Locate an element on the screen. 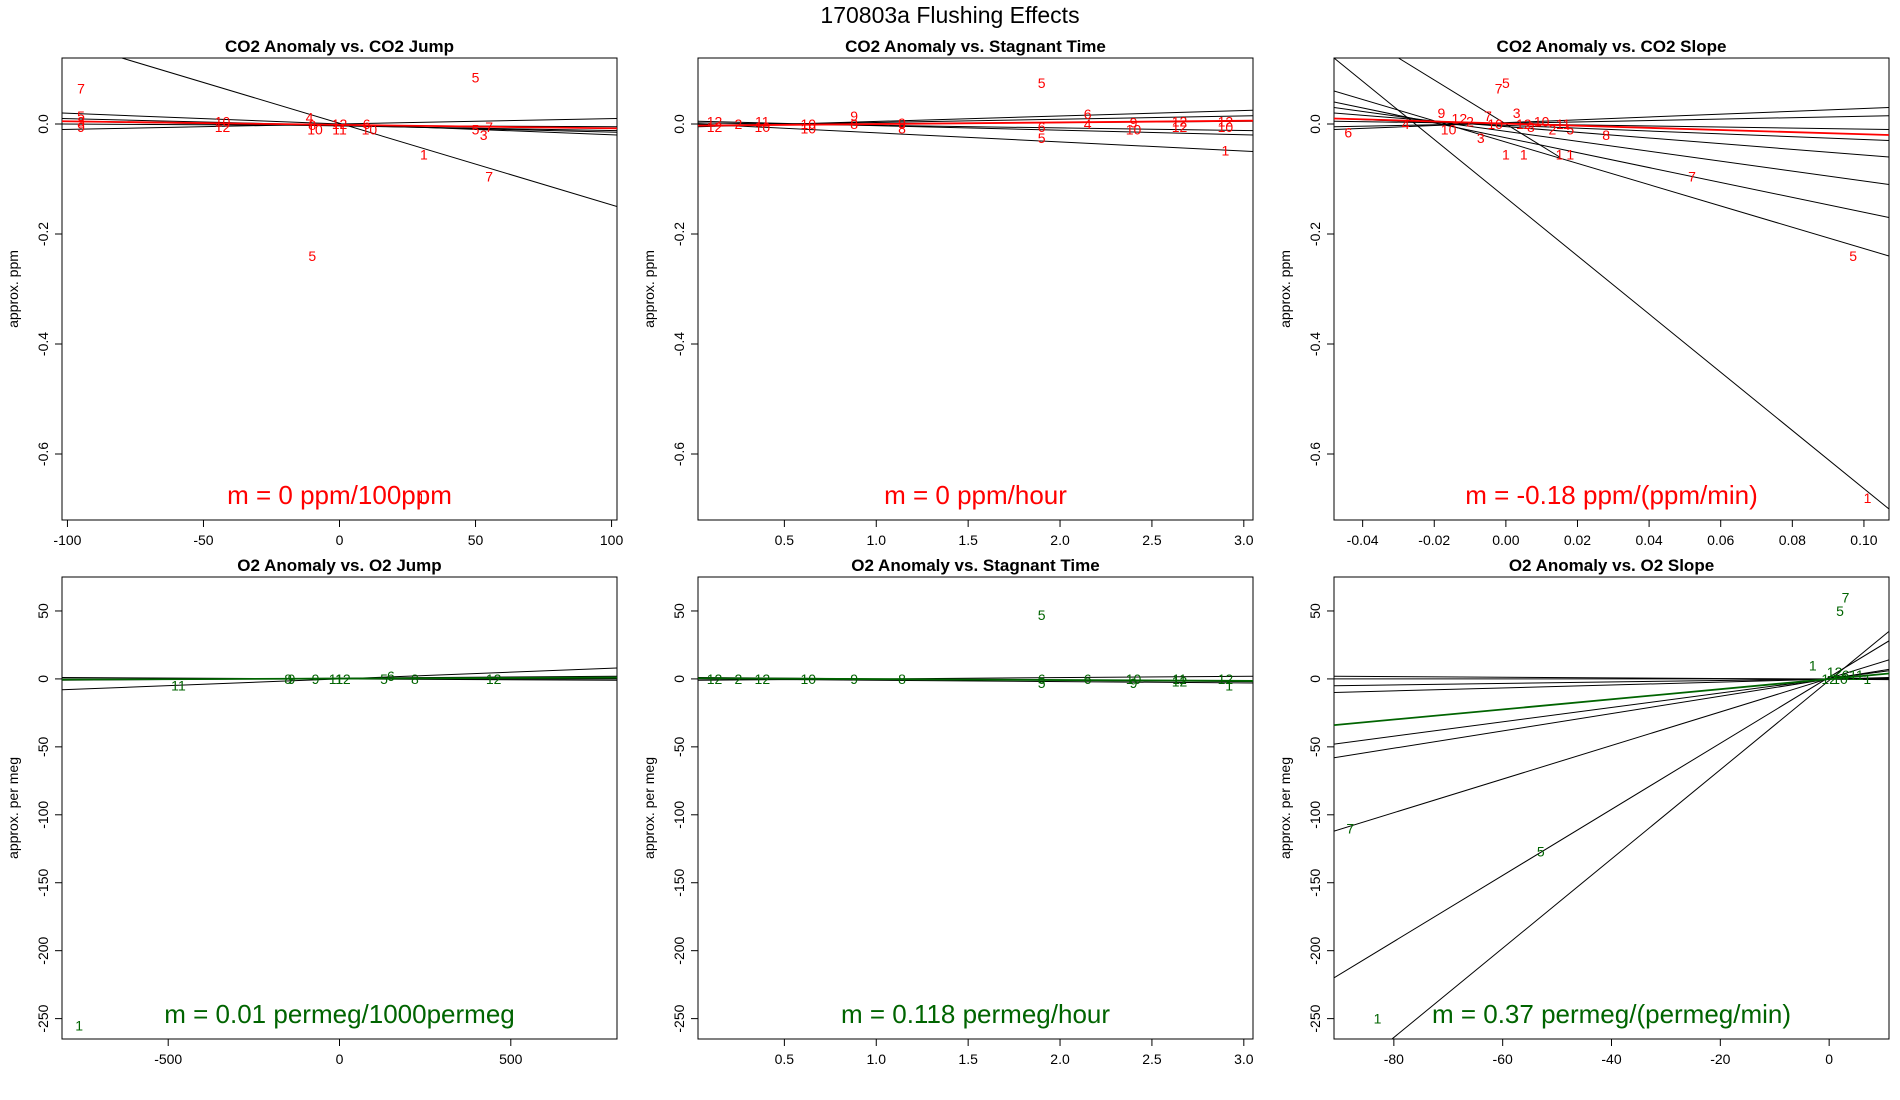 The height and width of the screenshot is (1100, 1900). x-tick-label: 0 is located at coordinates (340, 540).